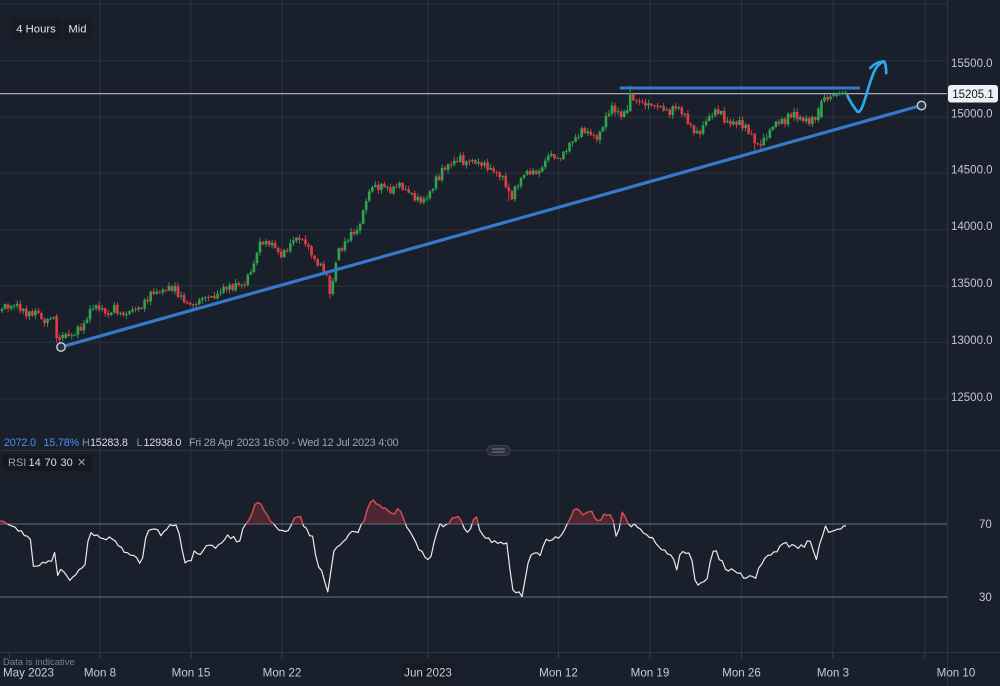  I want to click on svg-text: Mon 10, so click(956, 673).